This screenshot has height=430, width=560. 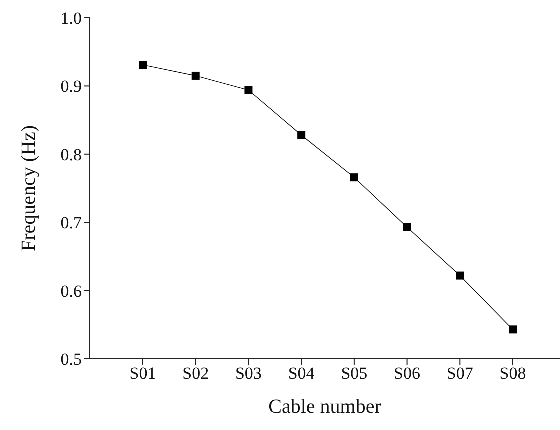 I want to click on x-tick-label: S08, so click(x=513, y=374).